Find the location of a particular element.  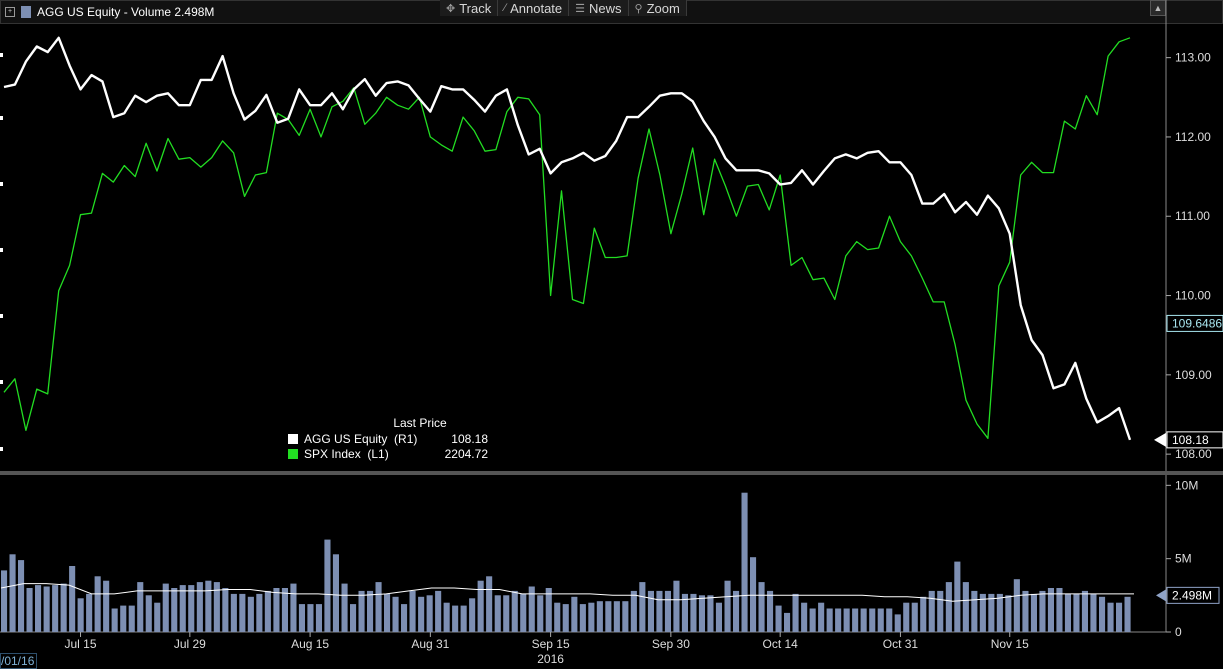

legend-row-spx: SPX Index (L1) 2204.72 is located at coordinates (385, 453).